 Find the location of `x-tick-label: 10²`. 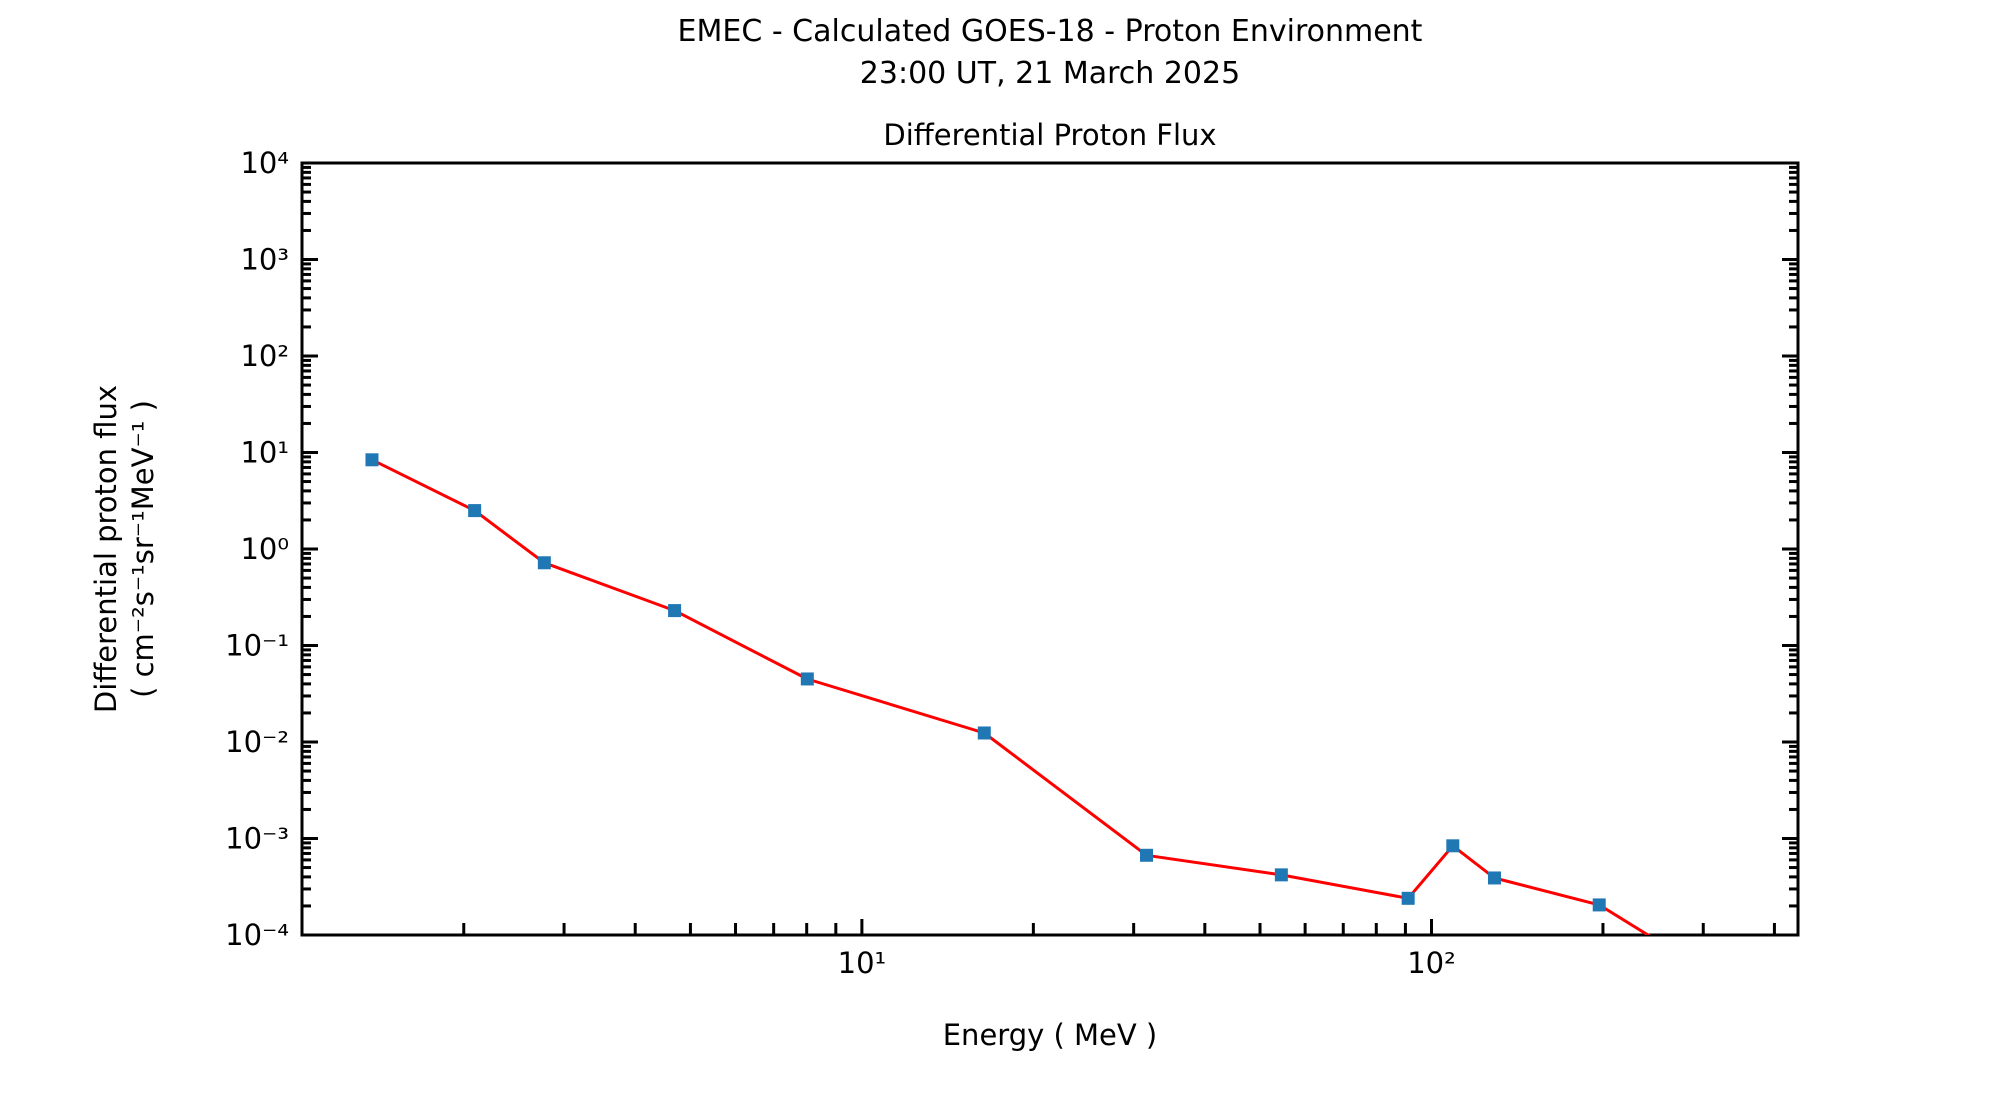

x-tick-label: 10² is located at coordinates (1431, 963).